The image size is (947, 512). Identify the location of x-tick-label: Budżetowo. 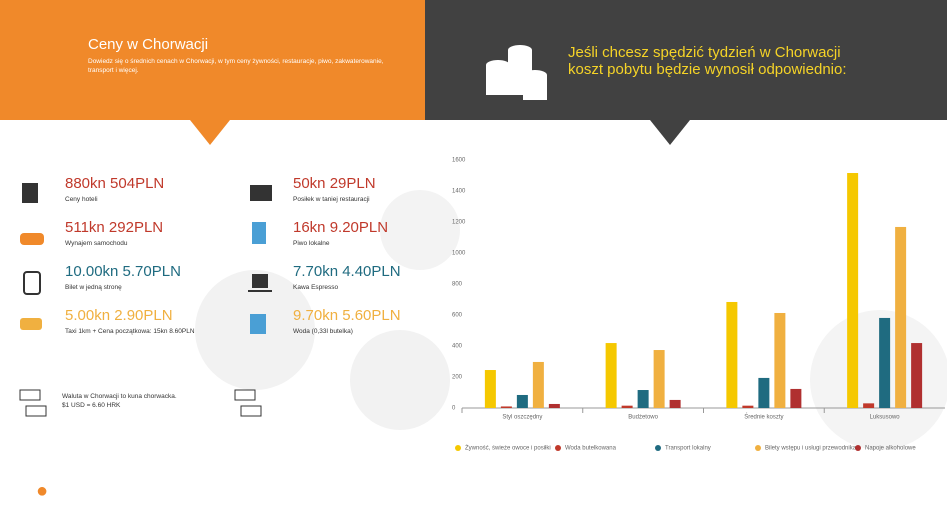
(643, 418).